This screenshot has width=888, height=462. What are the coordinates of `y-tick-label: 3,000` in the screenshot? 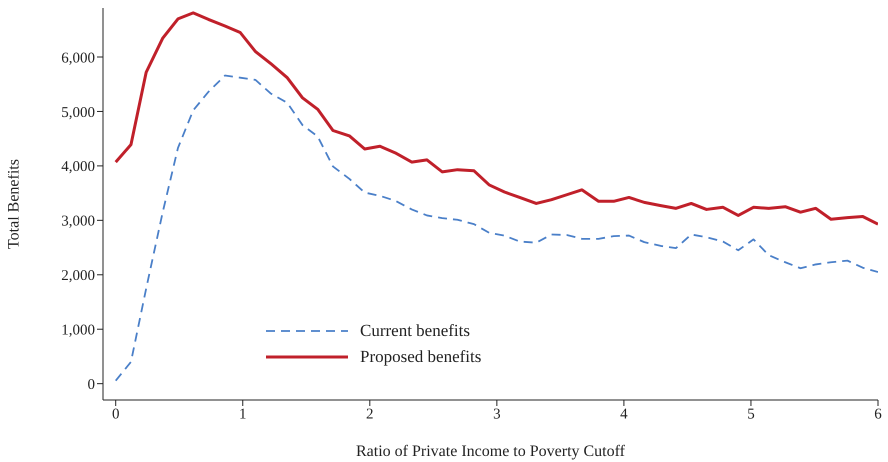 It's located at (78, 222).